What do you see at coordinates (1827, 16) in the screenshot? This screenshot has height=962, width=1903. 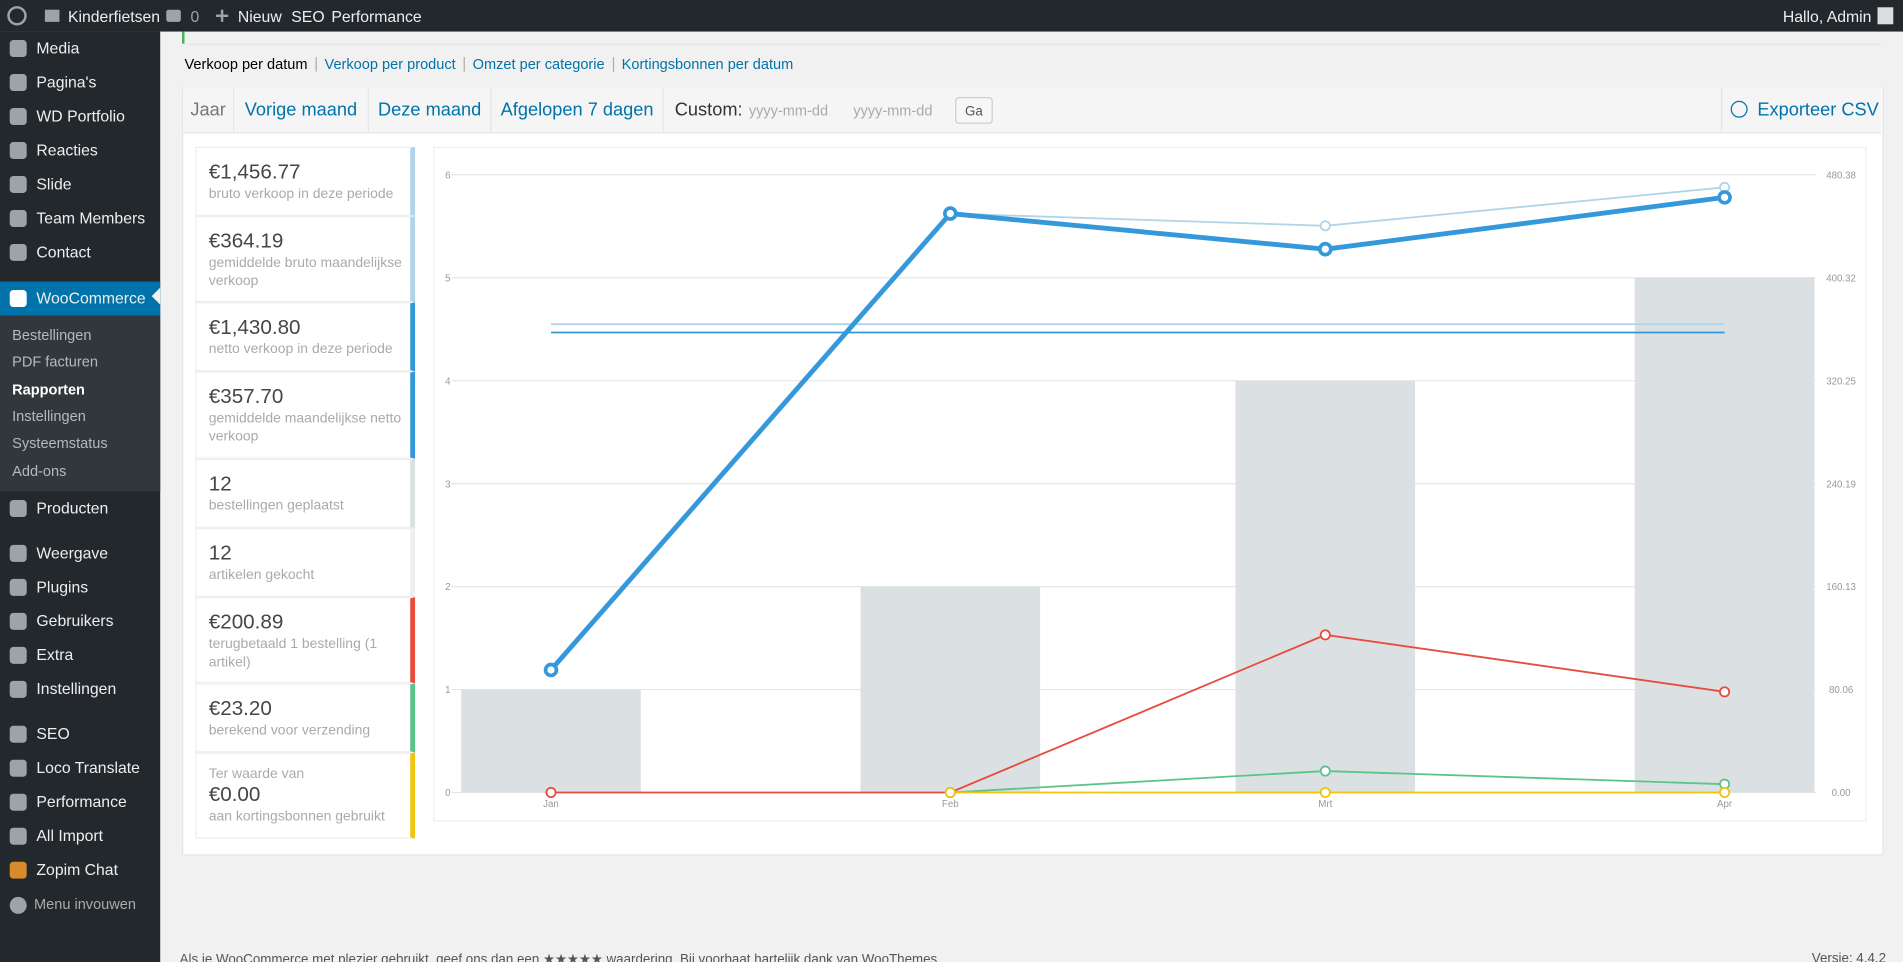 I see `greeting: Hallo, Admin` at bounding box center [1827, 16].